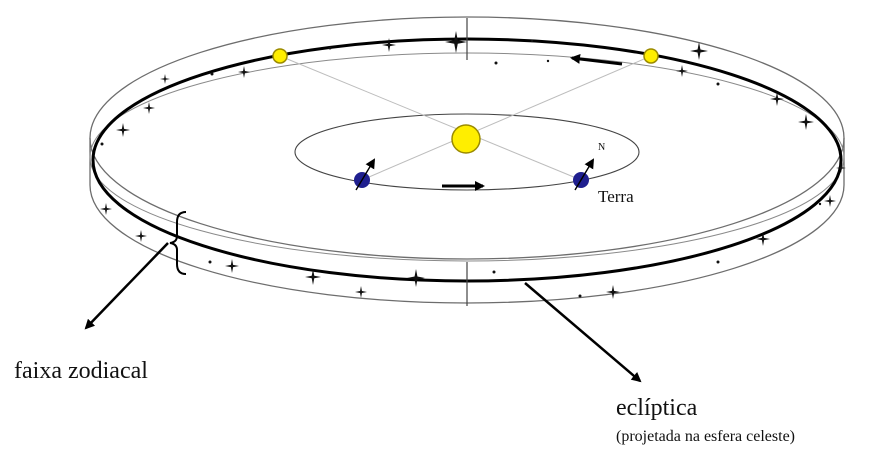 The image size is (894, 451). Describe the element at coordinates (596, 59) in the screenshot. I see `sun-motion-arrow` at that location.